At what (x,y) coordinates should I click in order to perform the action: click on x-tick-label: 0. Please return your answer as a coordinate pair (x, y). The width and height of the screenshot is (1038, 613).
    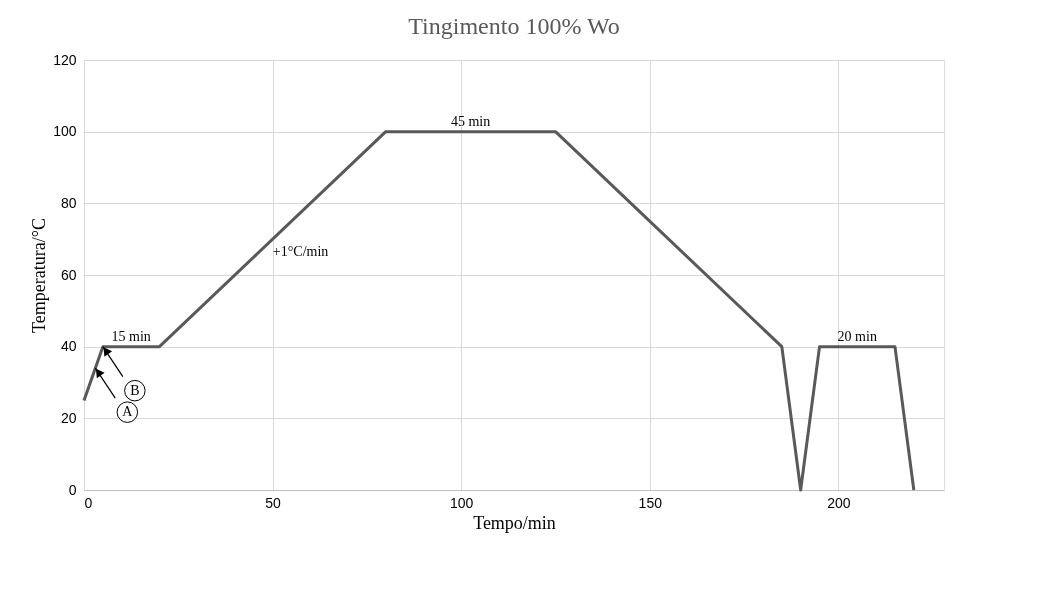
    Looking at the image, I should click on (88, 502).